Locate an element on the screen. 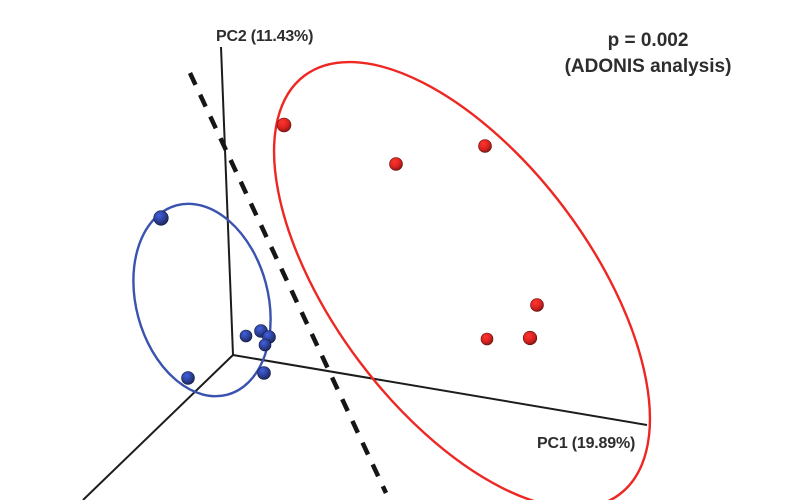 The image size is (800, 500). adonis-method-text: (ADONIS analysis) is located at coordinates (648, 66).